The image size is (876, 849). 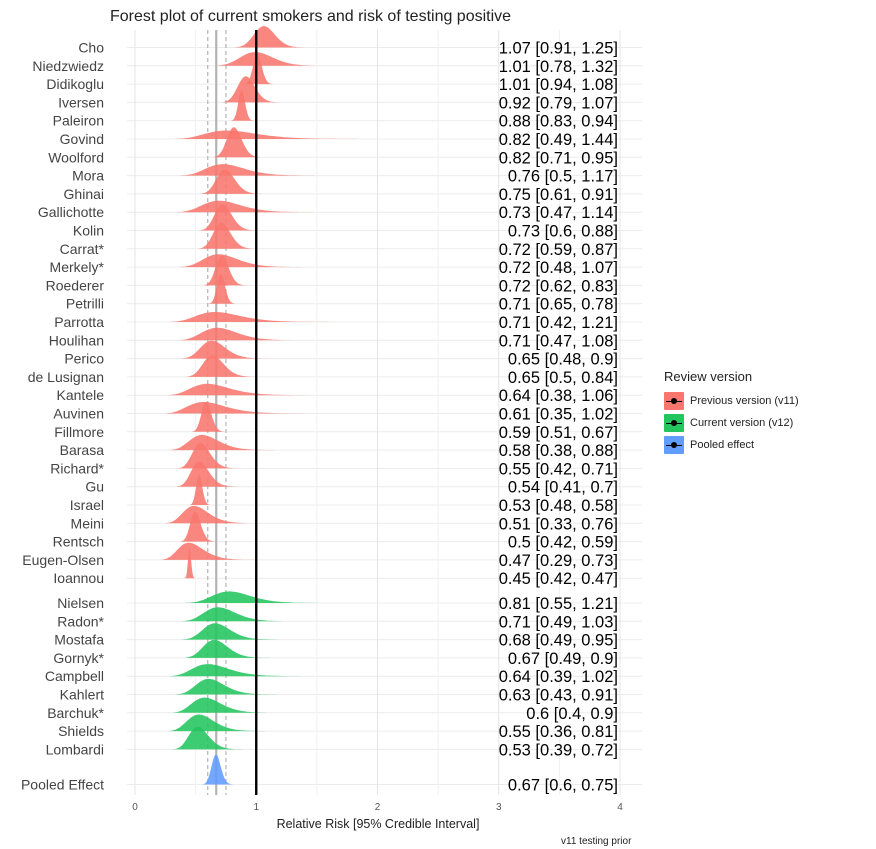 I want to click on estimate-fillmore: 0.59 [0.51, 0.67], so click(x=558, y=433).